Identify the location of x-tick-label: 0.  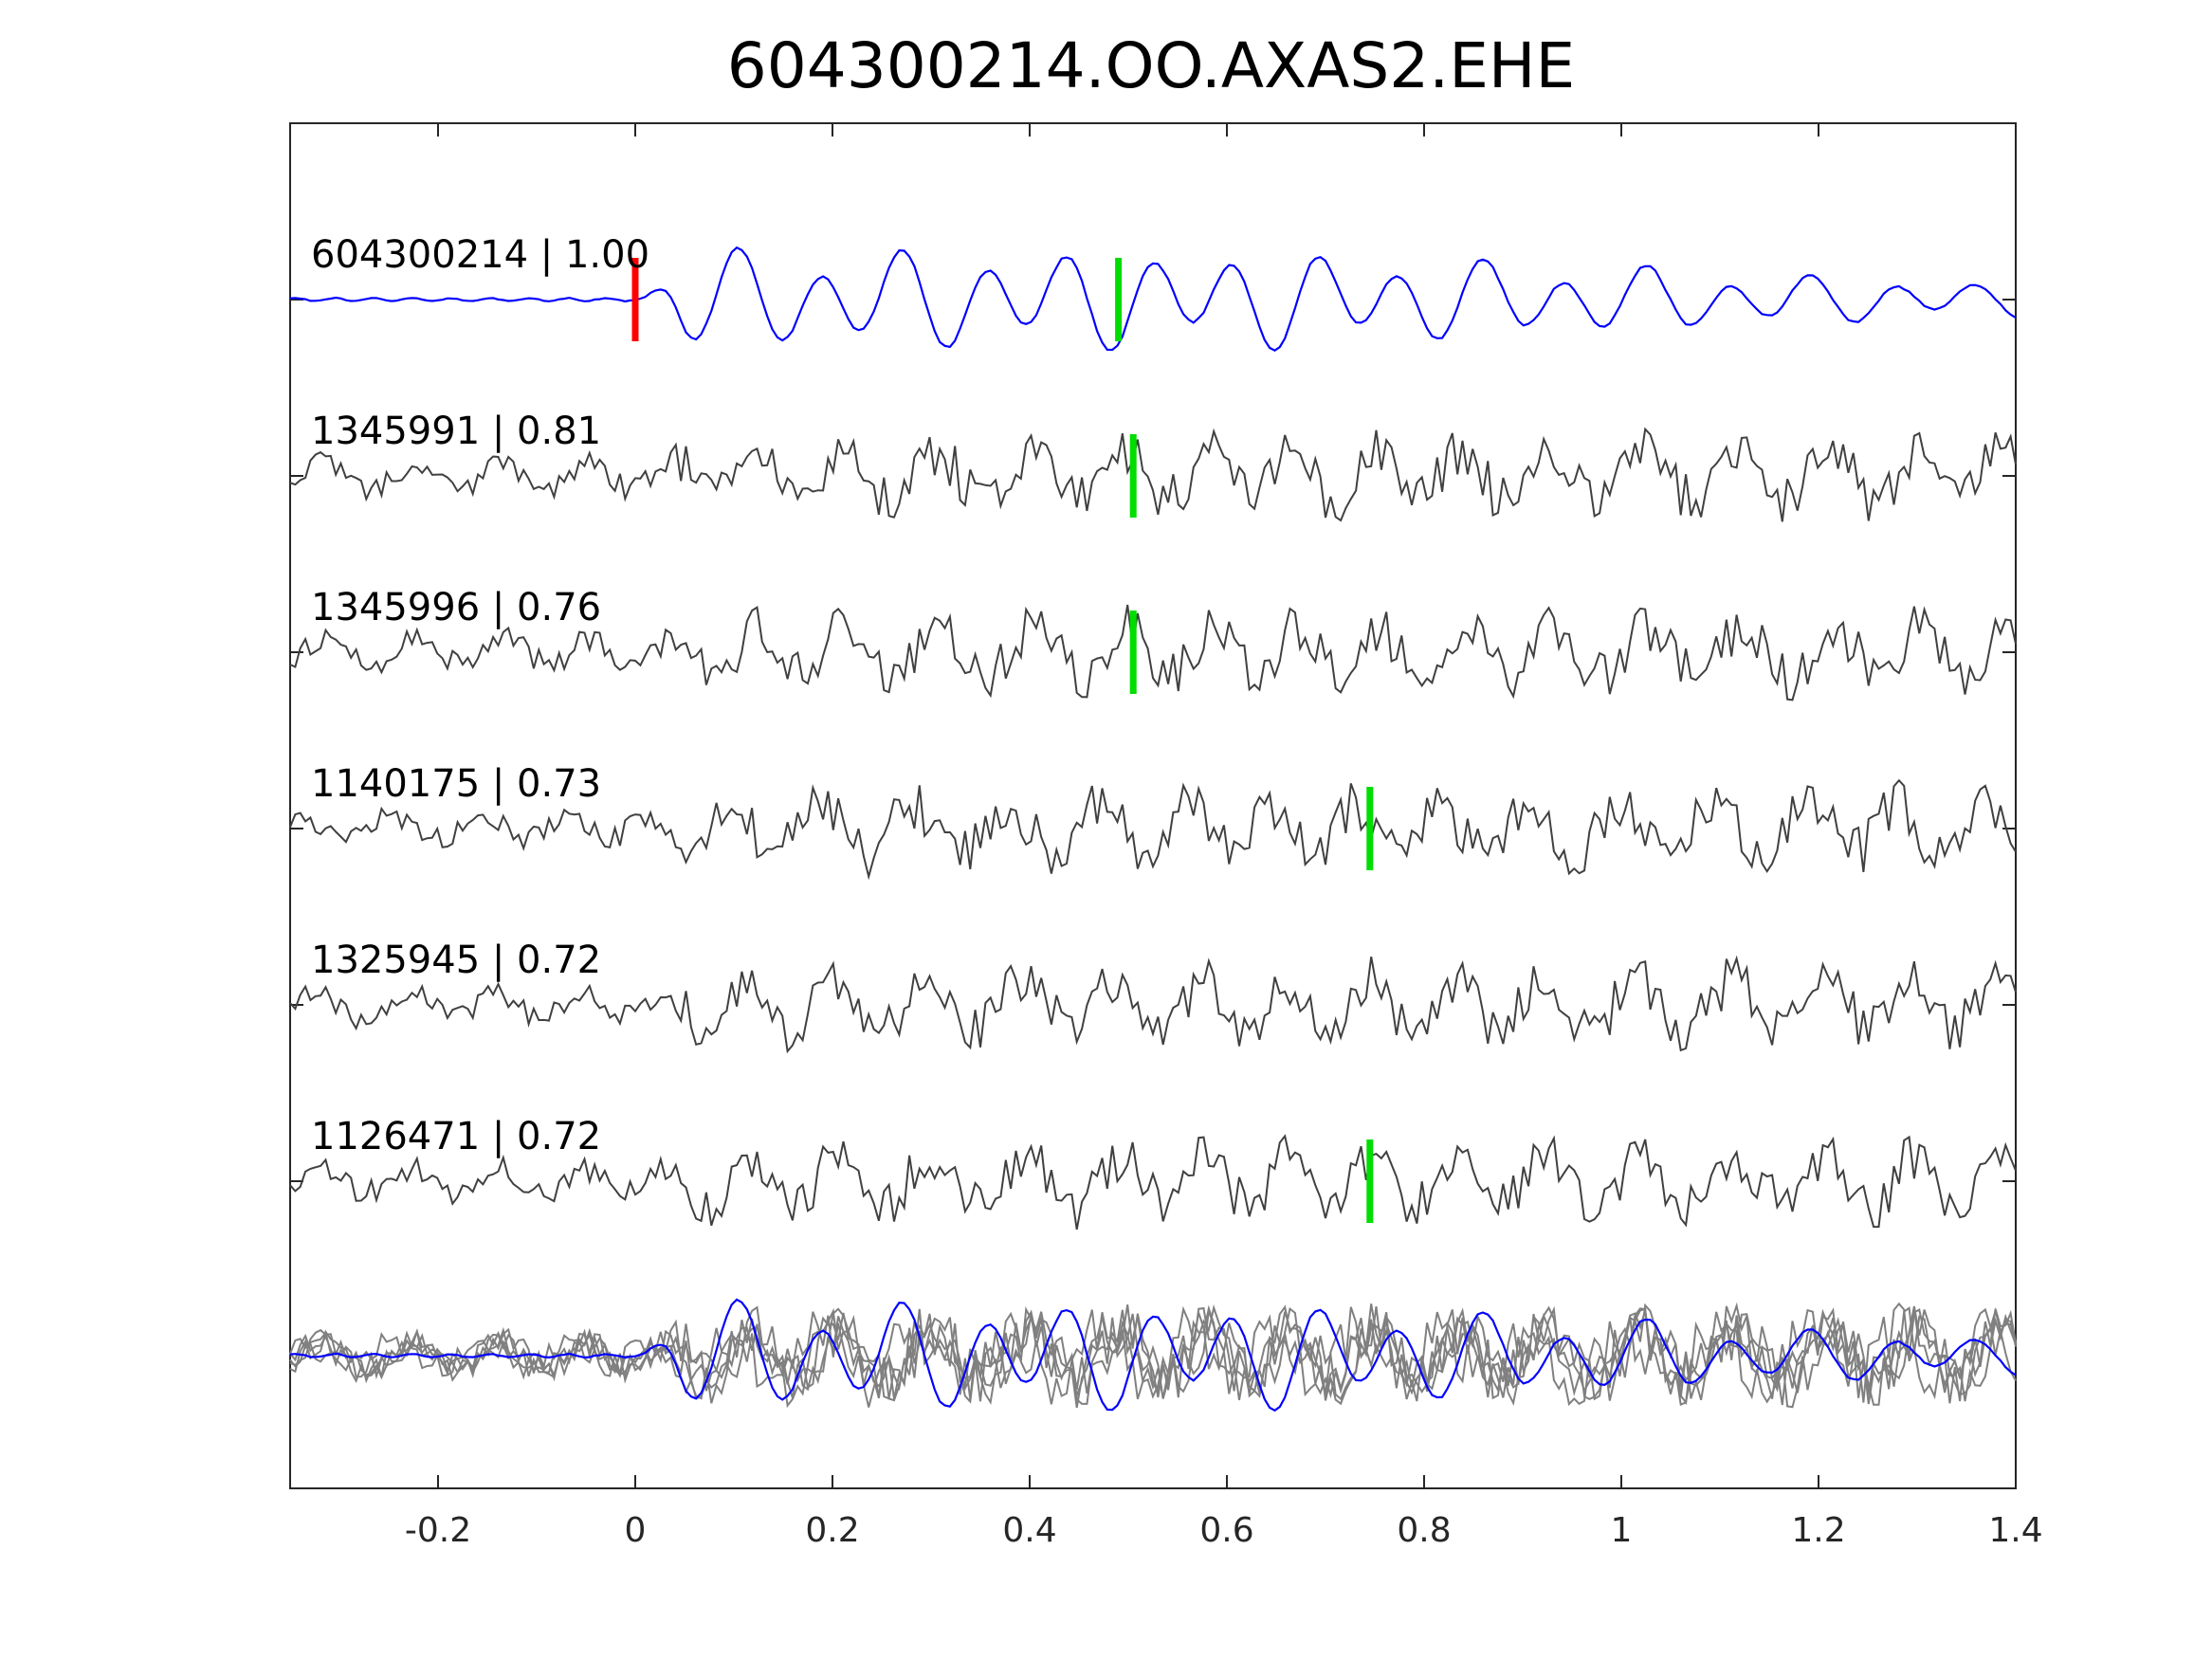
(636, 1530).